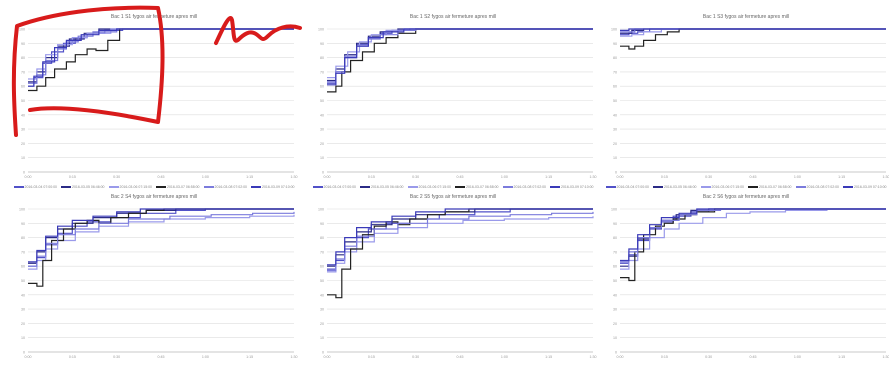 The width and height of the screenshot is (889, 374). Describe the element at coordinates (131, 187) in the screenshot. I see `legend-entry: 2016-03-06 07:15:00` at that location.